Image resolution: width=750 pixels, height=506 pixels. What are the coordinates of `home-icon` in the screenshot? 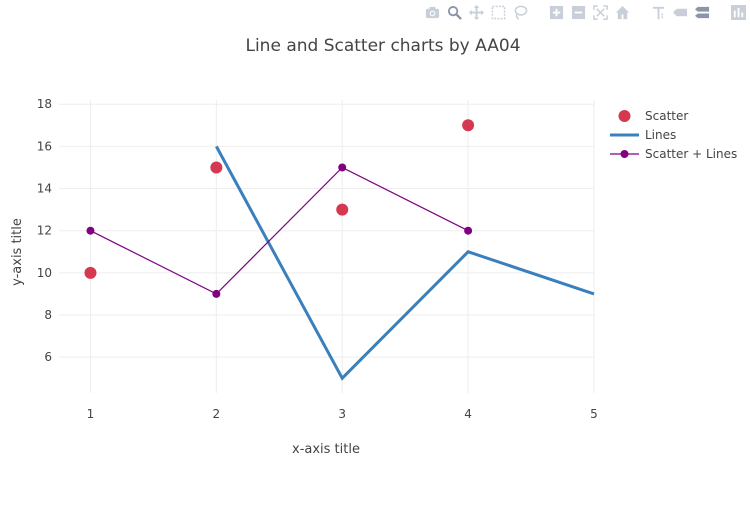 It's located at (622, 12).